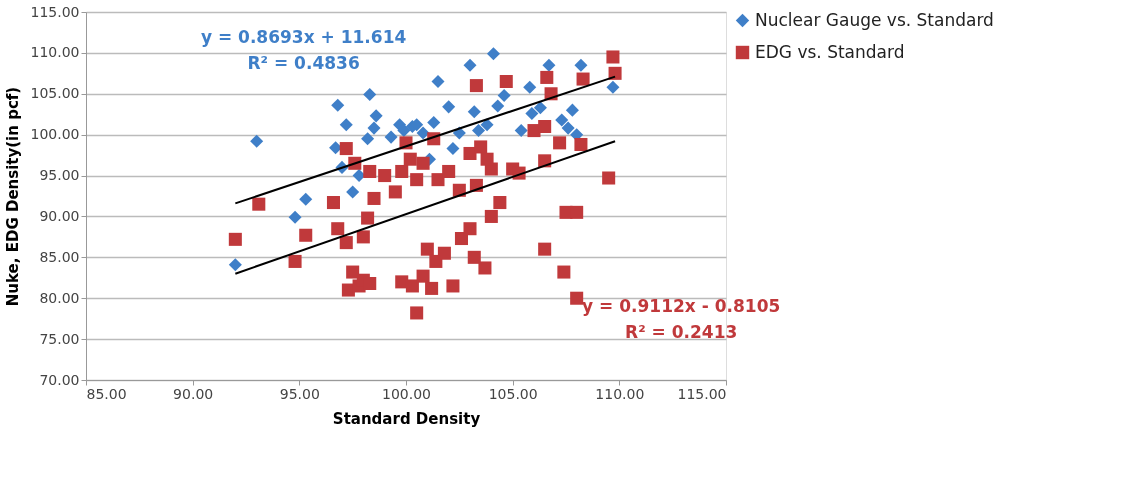  What do you see at coordinates (55, 134) in the screenshot?
I see `y-tick-label: 100.00` at bounding box center [55, 134].